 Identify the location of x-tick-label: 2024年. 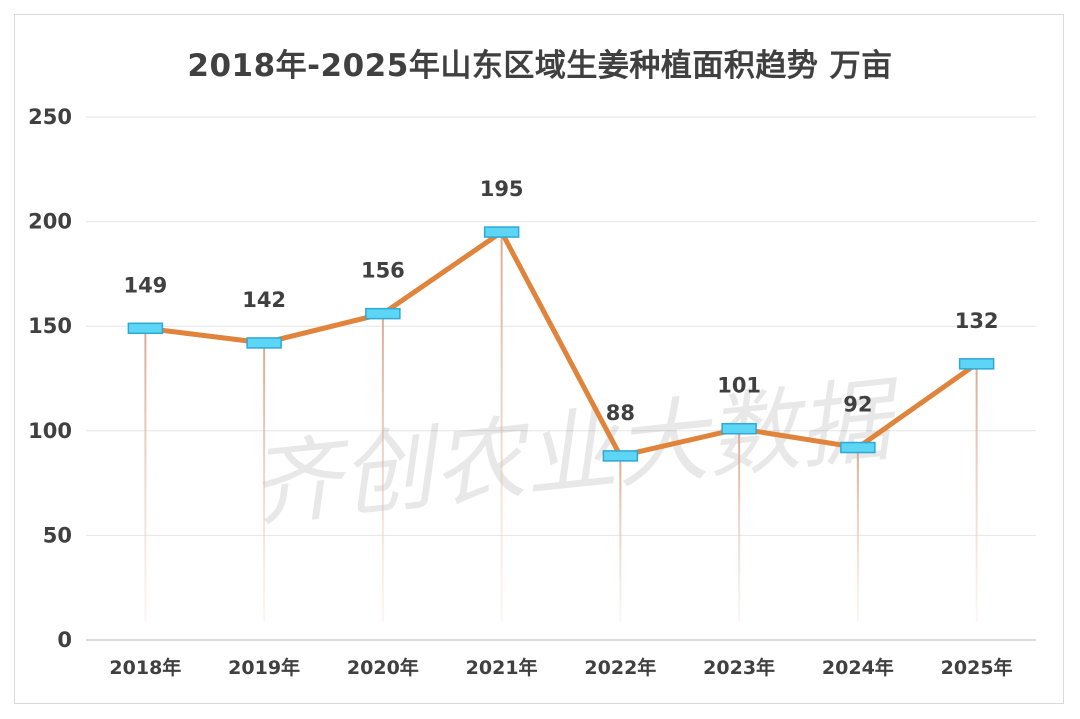
(858, 667).